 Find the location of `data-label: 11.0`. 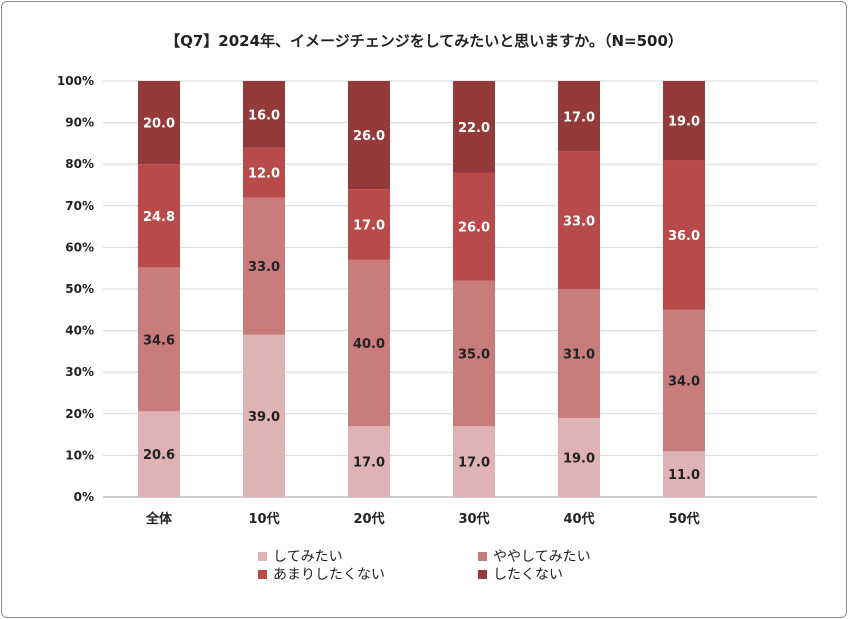

data-label: 11.0 is located at coordinates (684, 475).